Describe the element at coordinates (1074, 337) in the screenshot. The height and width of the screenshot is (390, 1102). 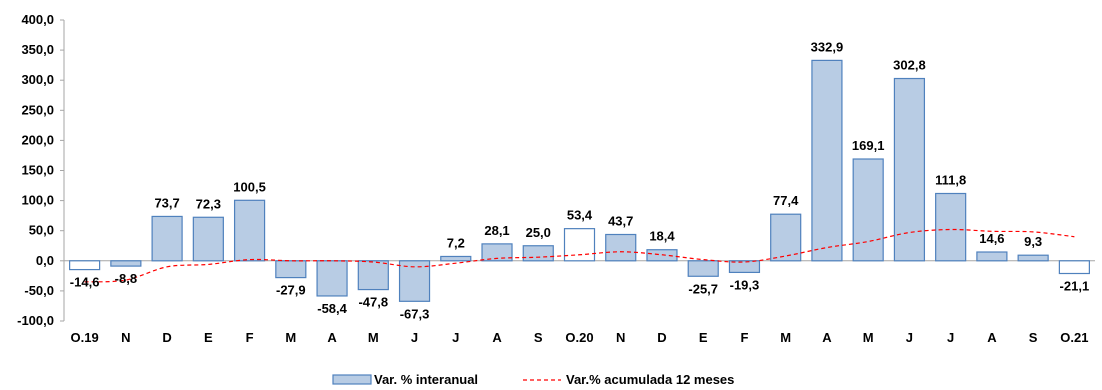
I see `x-tick-label: O.21` at that location.